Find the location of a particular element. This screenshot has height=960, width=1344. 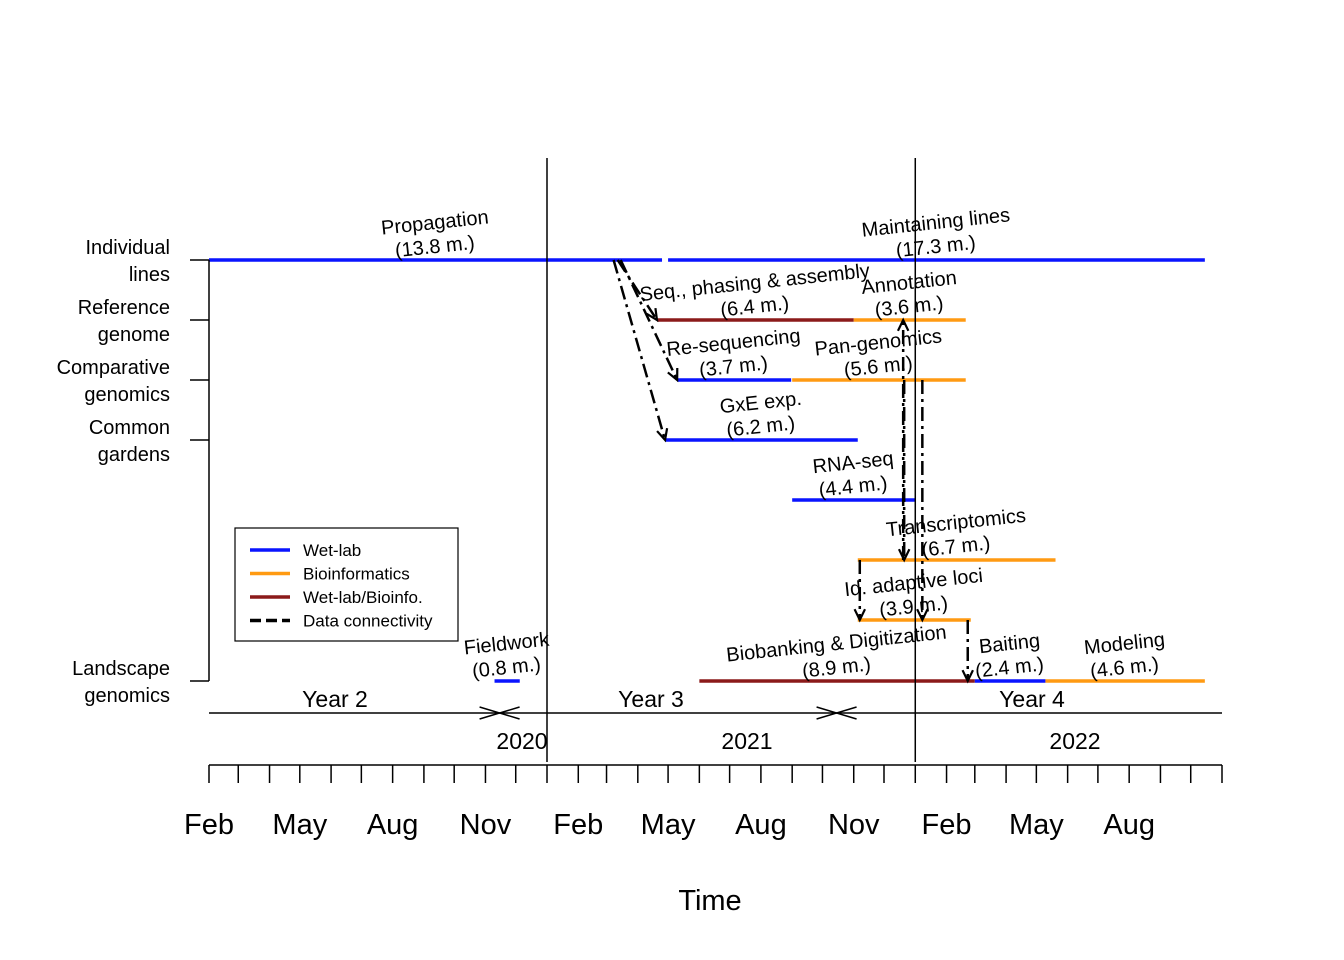

calendar-year-label-1: 2021 is located at coordinates (746, 741).